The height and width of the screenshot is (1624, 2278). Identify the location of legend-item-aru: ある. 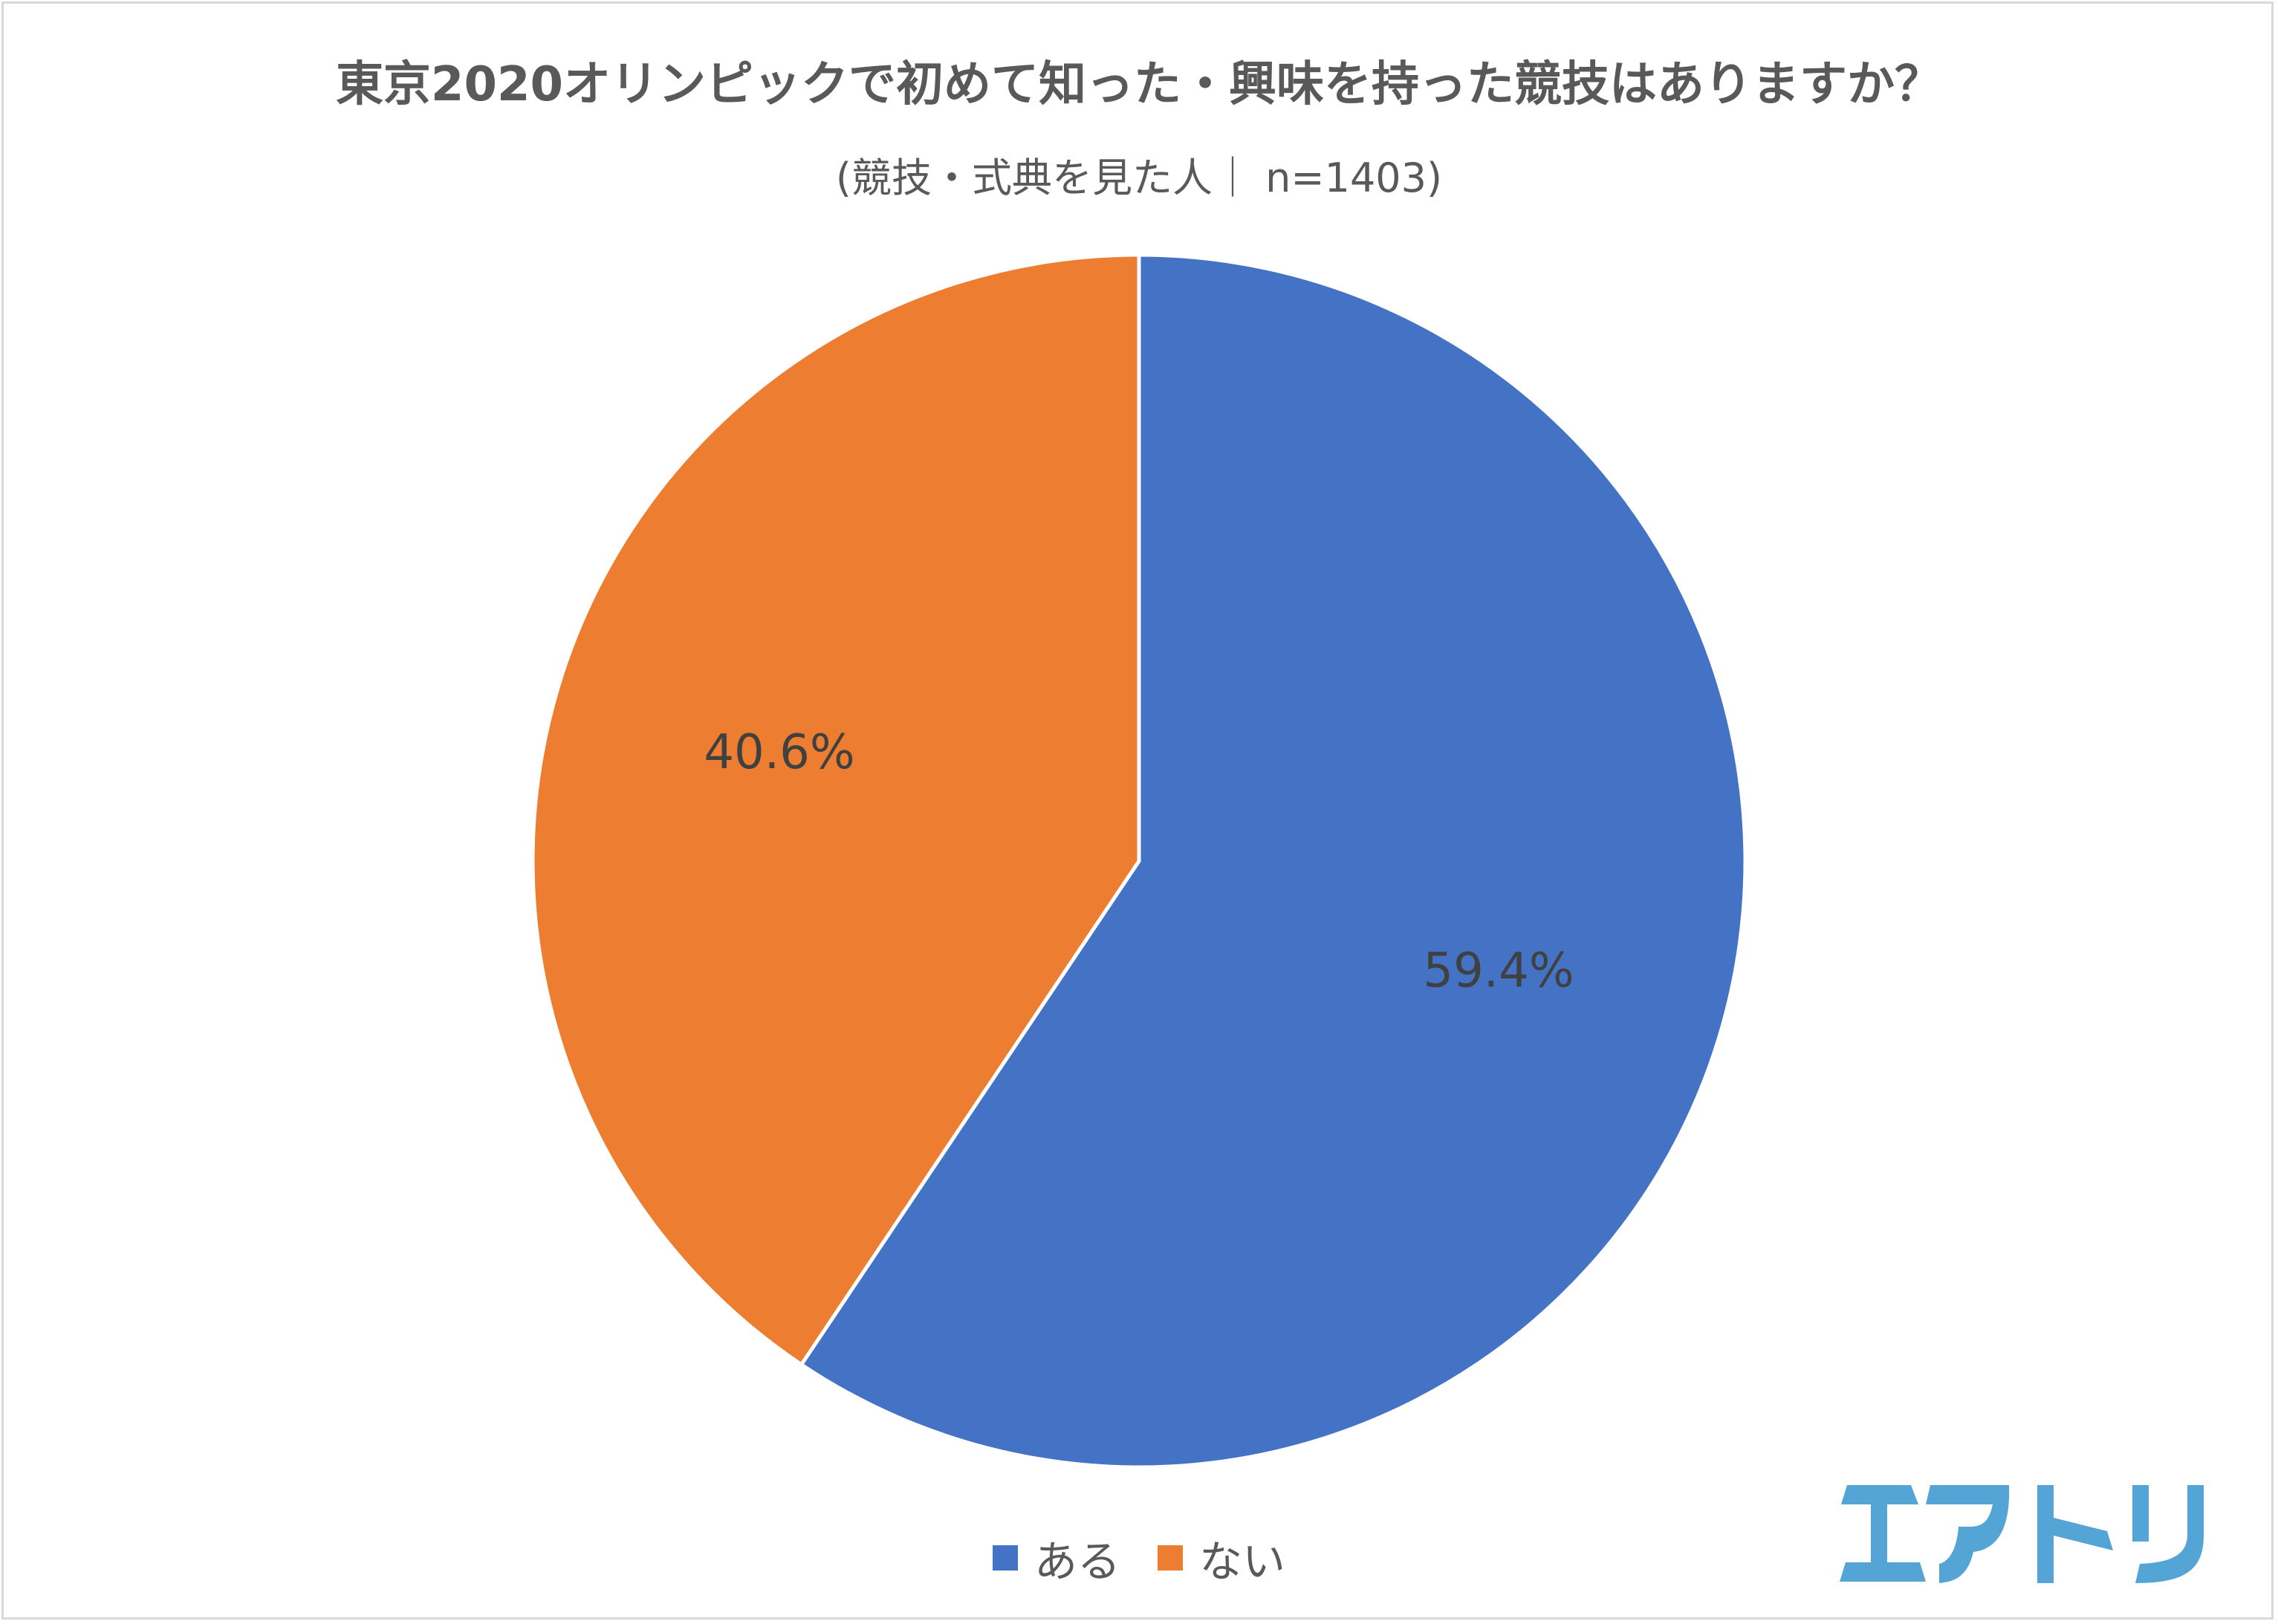
(1056, 1558).